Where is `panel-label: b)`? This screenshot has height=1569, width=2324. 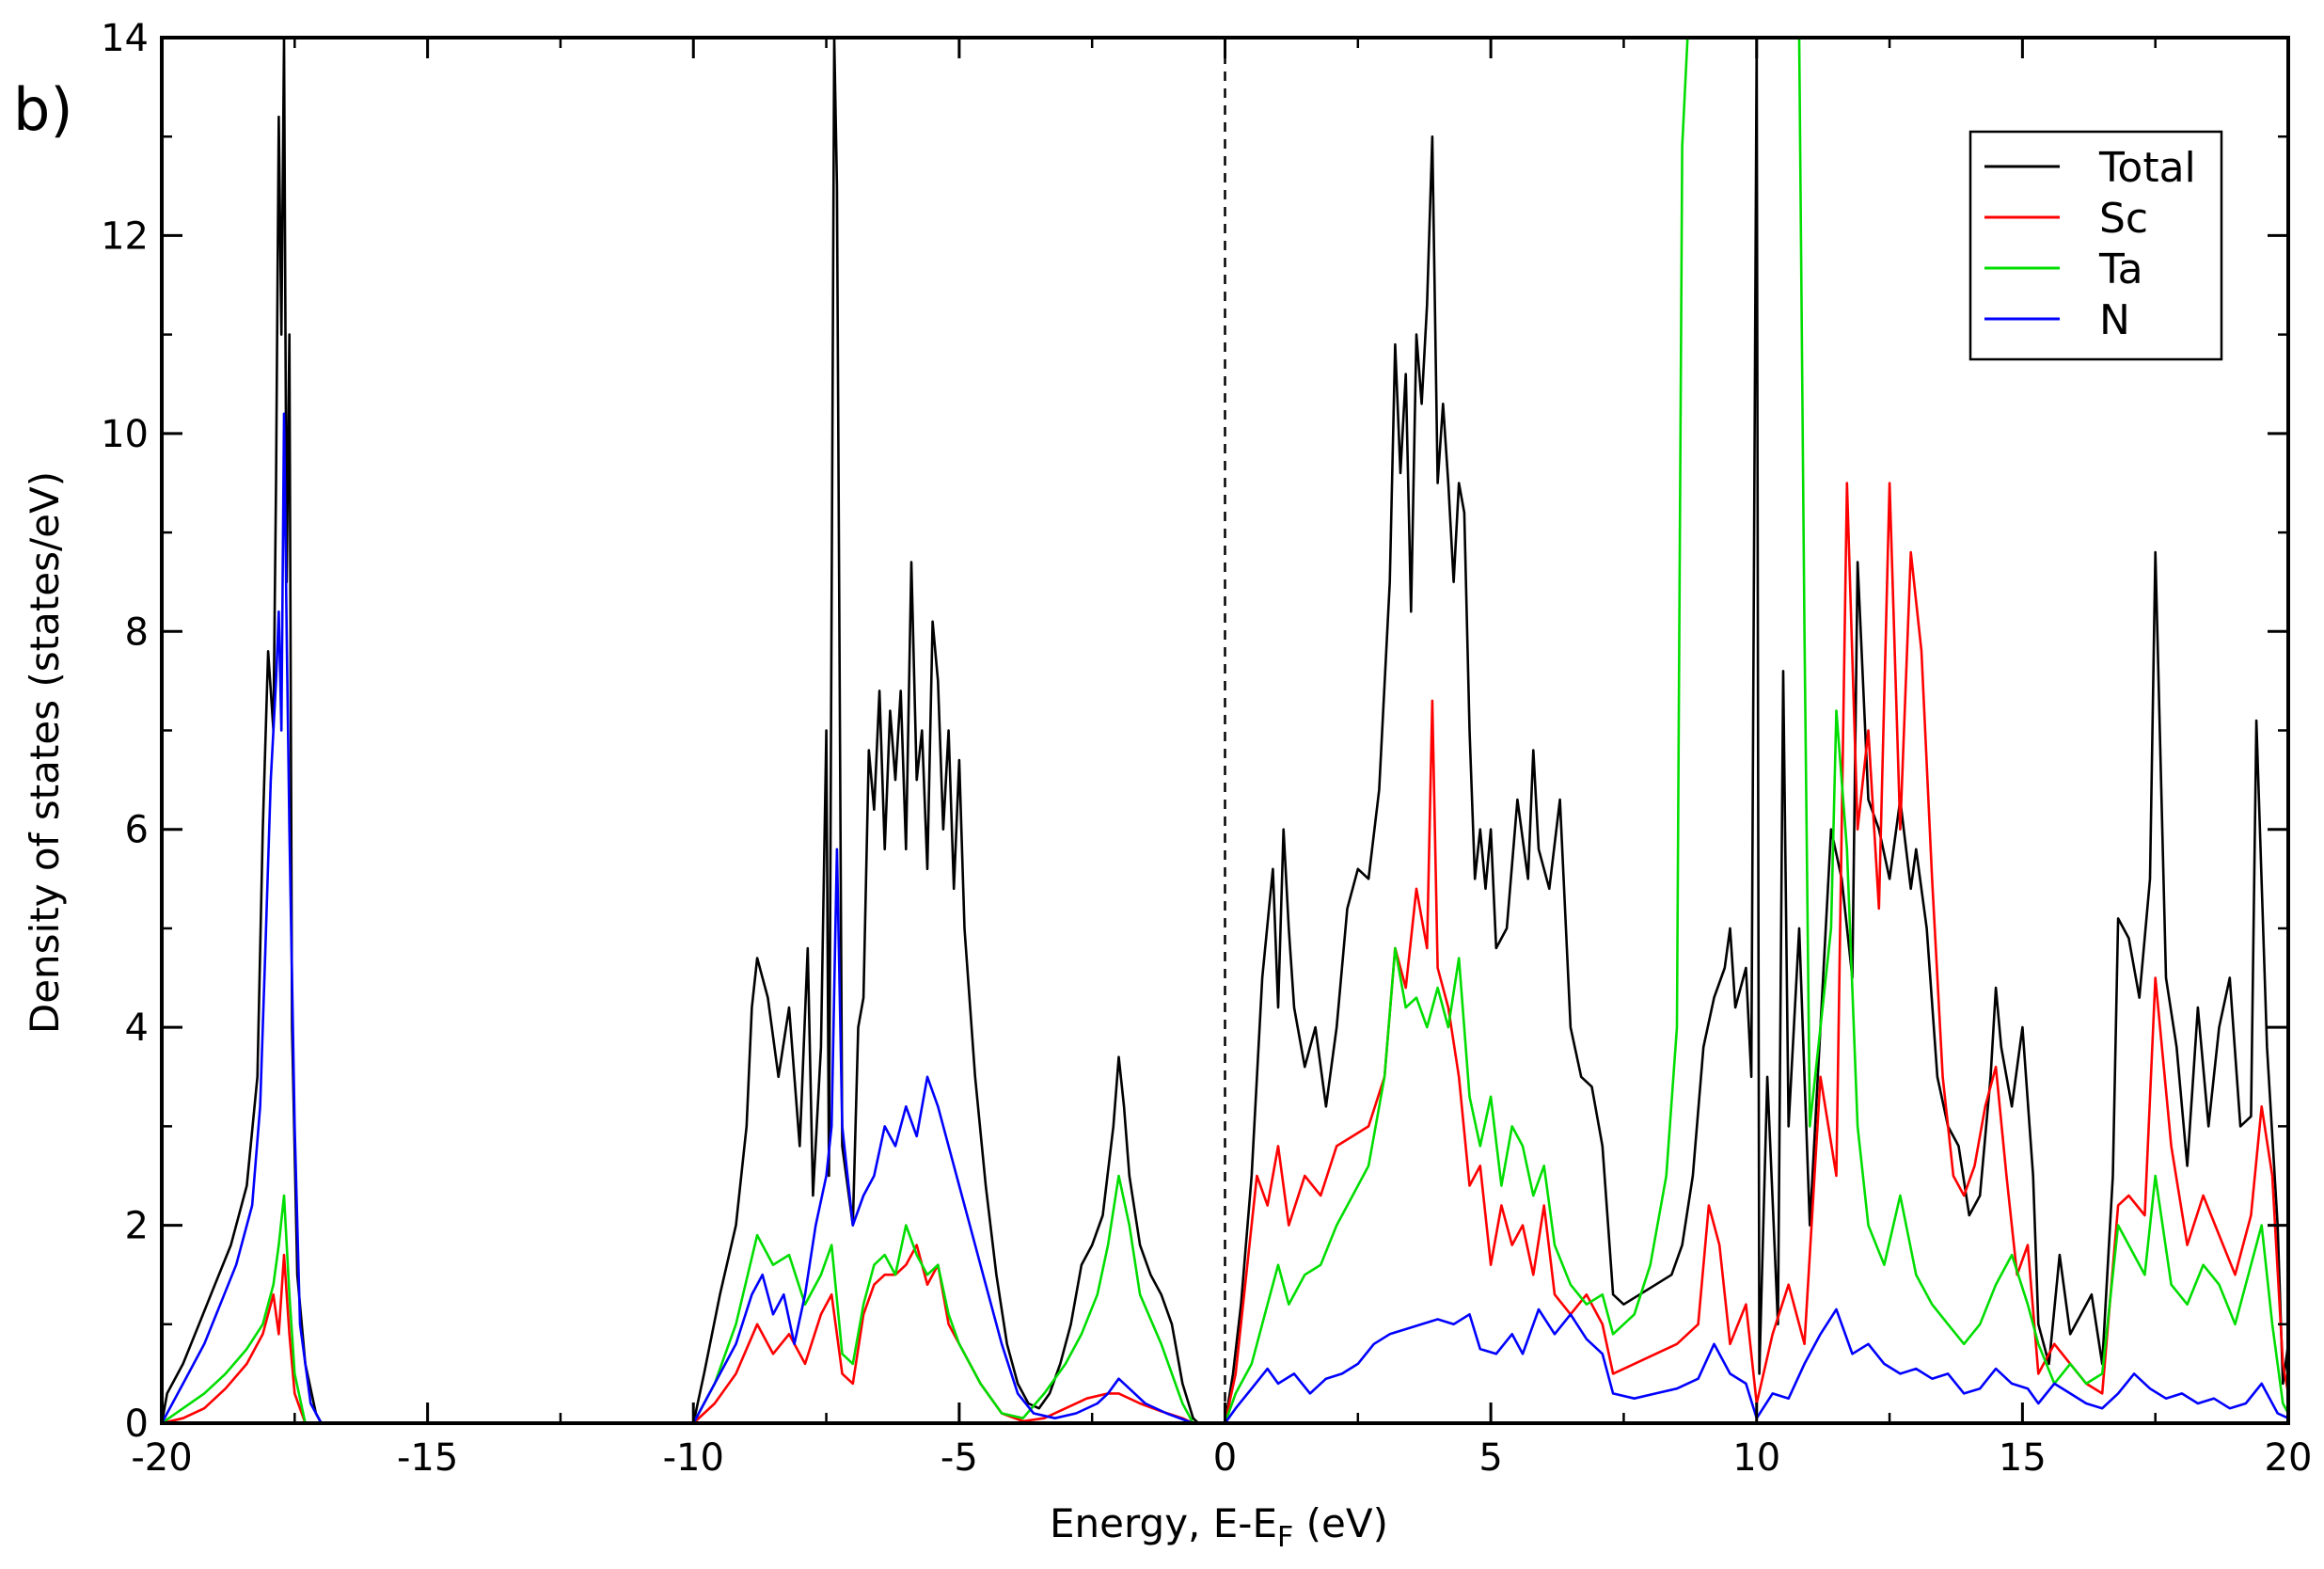 panel-label: b) is located at coordinates (43, 110).